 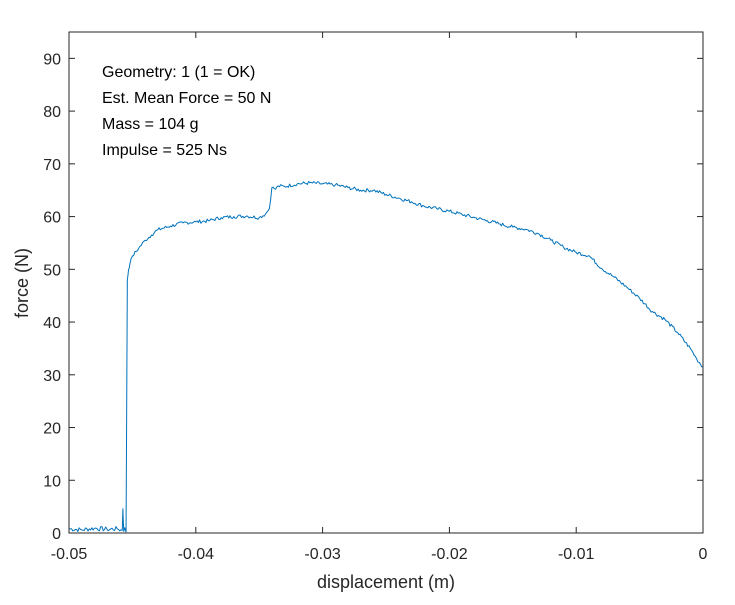 What do you see at coordinates (69, 554) in the screenshot?
I see `x-tick-label: -0.05` at bounding box center [69, 554].